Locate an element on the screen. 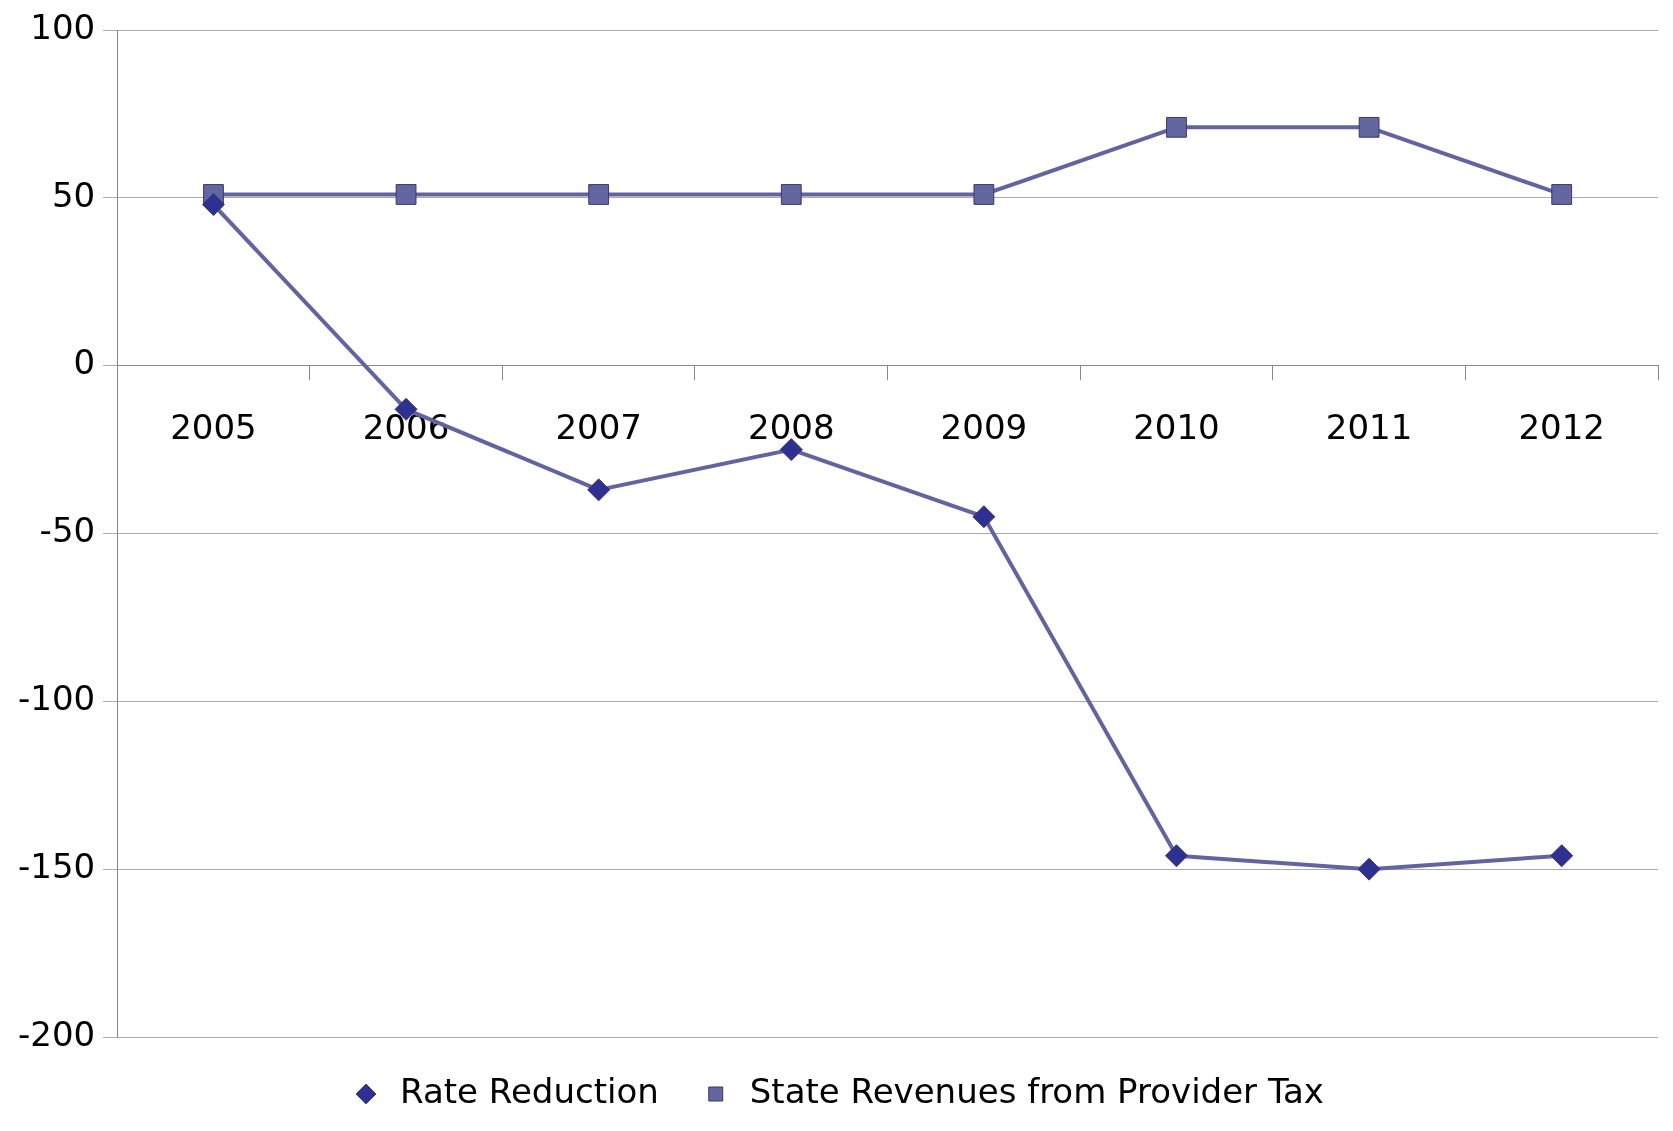 This screenshot has width=1673, height=1131. y-tick-label: -150 is located at coordinates (56, 865).